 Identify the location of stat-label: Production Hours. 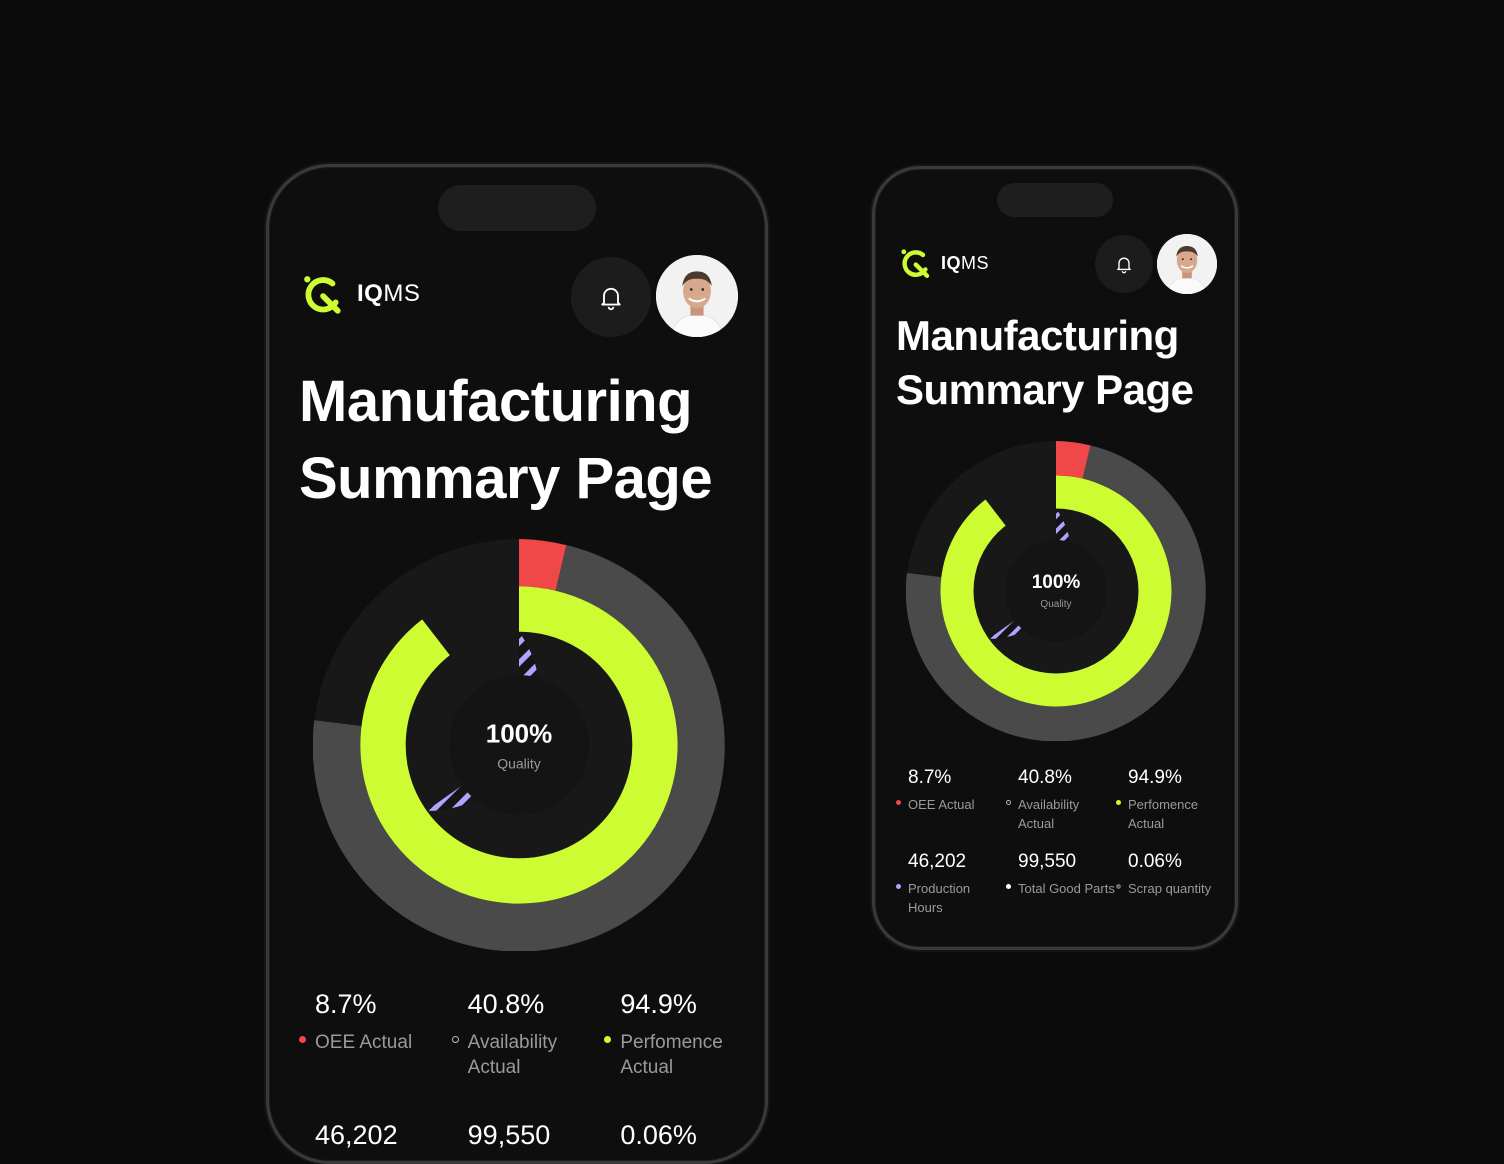
(939, 898).